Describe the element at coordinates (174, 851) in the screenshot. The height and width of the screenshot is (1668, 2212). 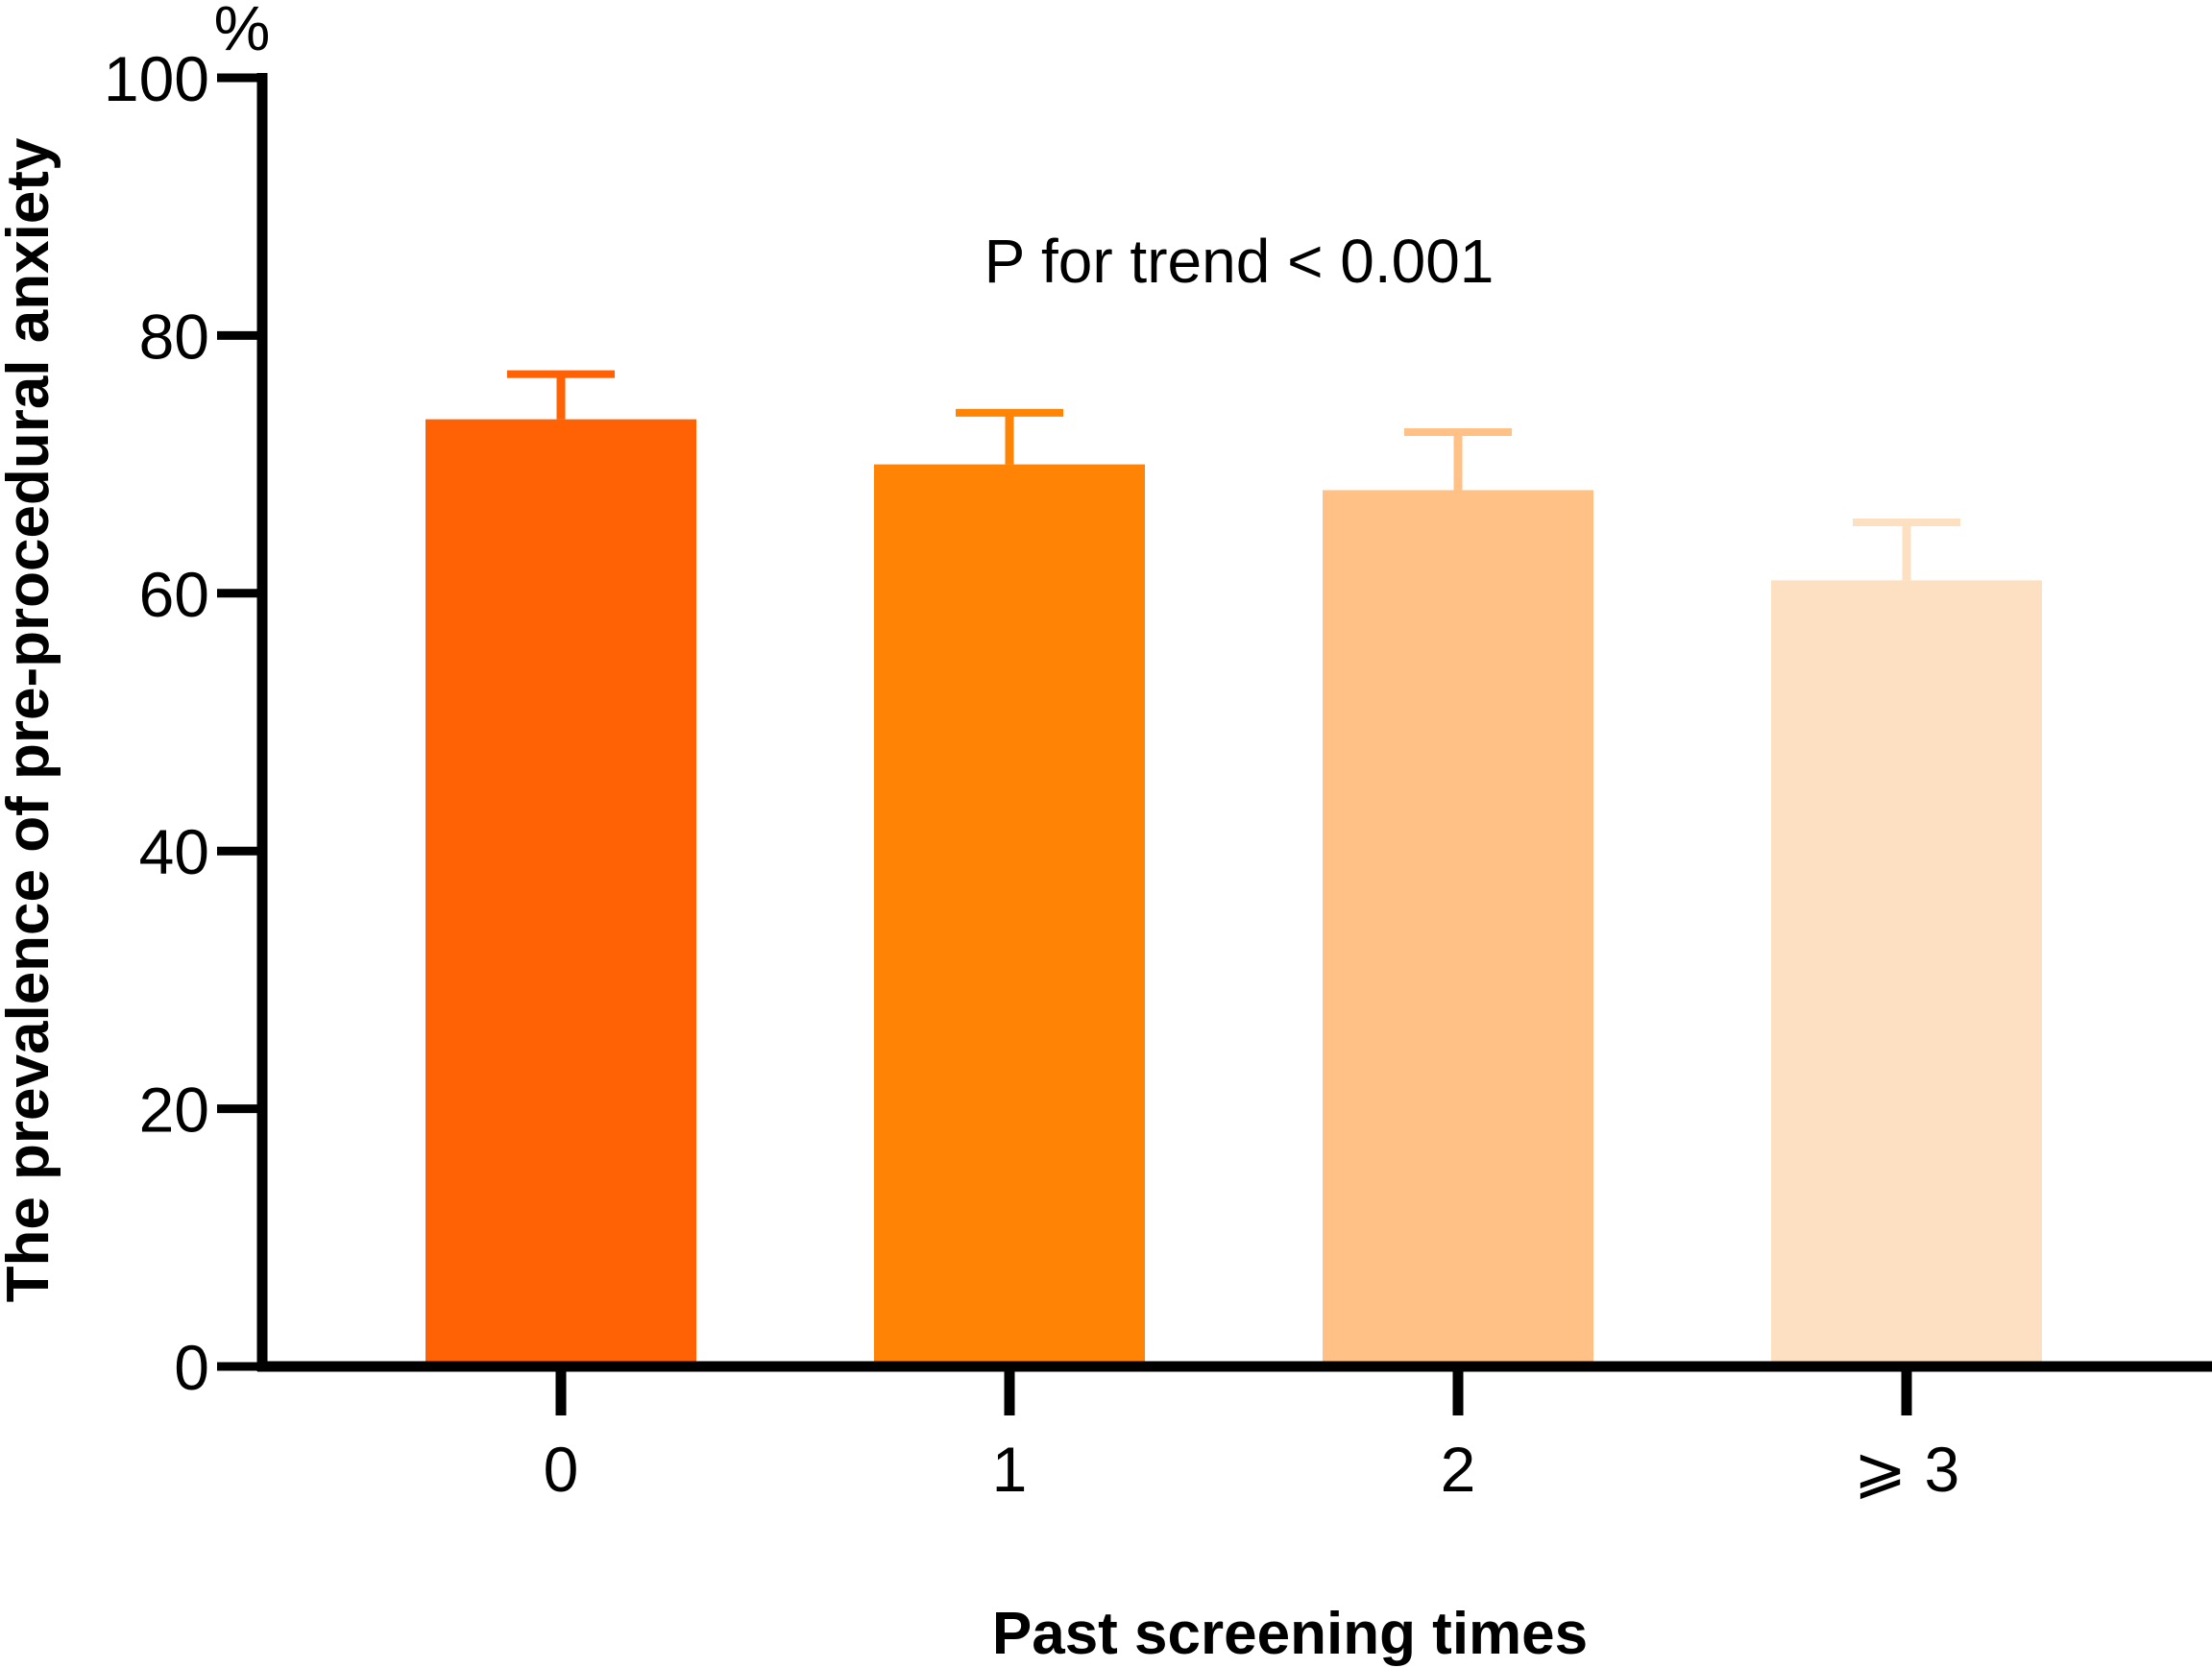
I see `y-tick-label-2: 40` at that location.